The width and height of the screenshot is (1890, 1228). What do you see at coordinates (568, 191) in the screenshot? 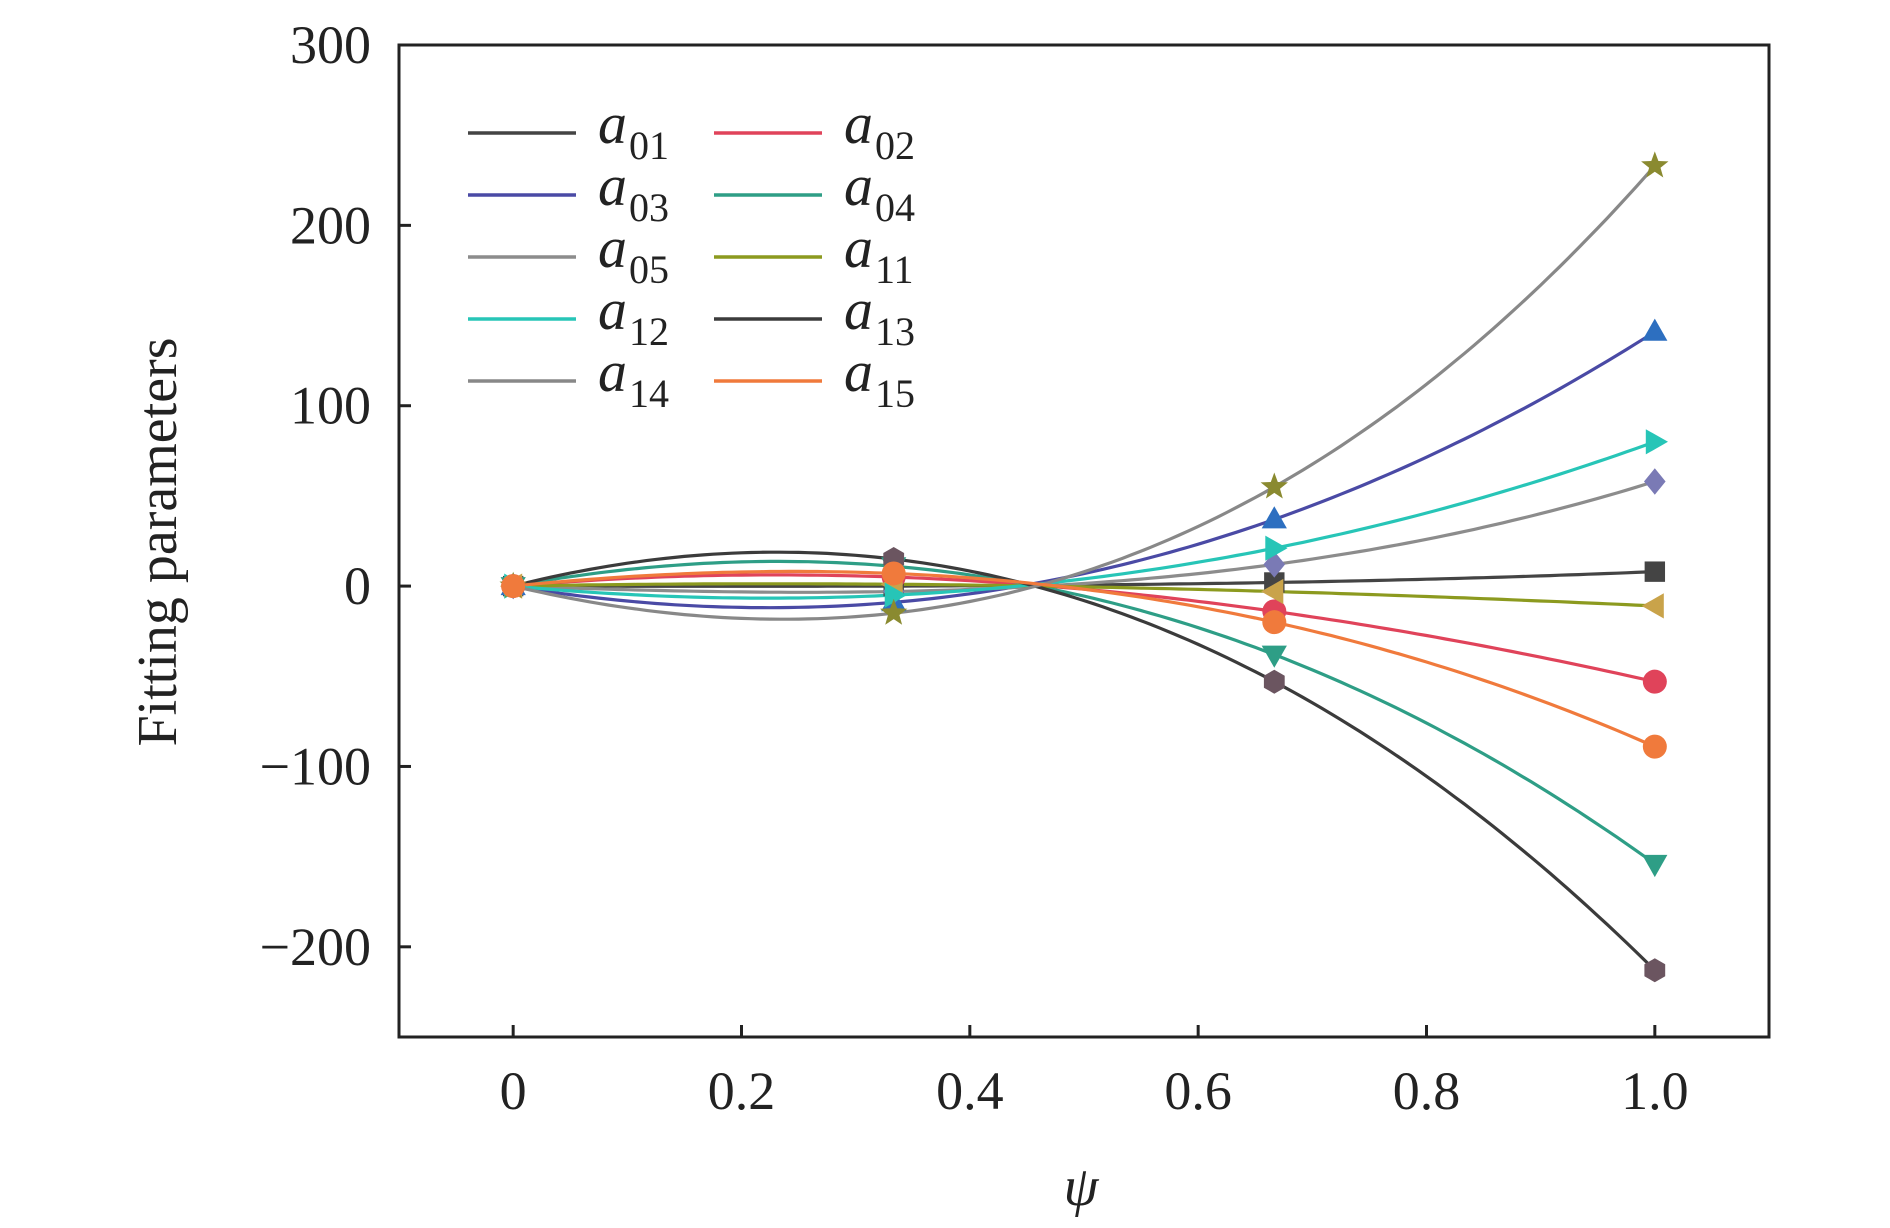
I see `legend-item-a03: a03` at bounding box center [568, 191].